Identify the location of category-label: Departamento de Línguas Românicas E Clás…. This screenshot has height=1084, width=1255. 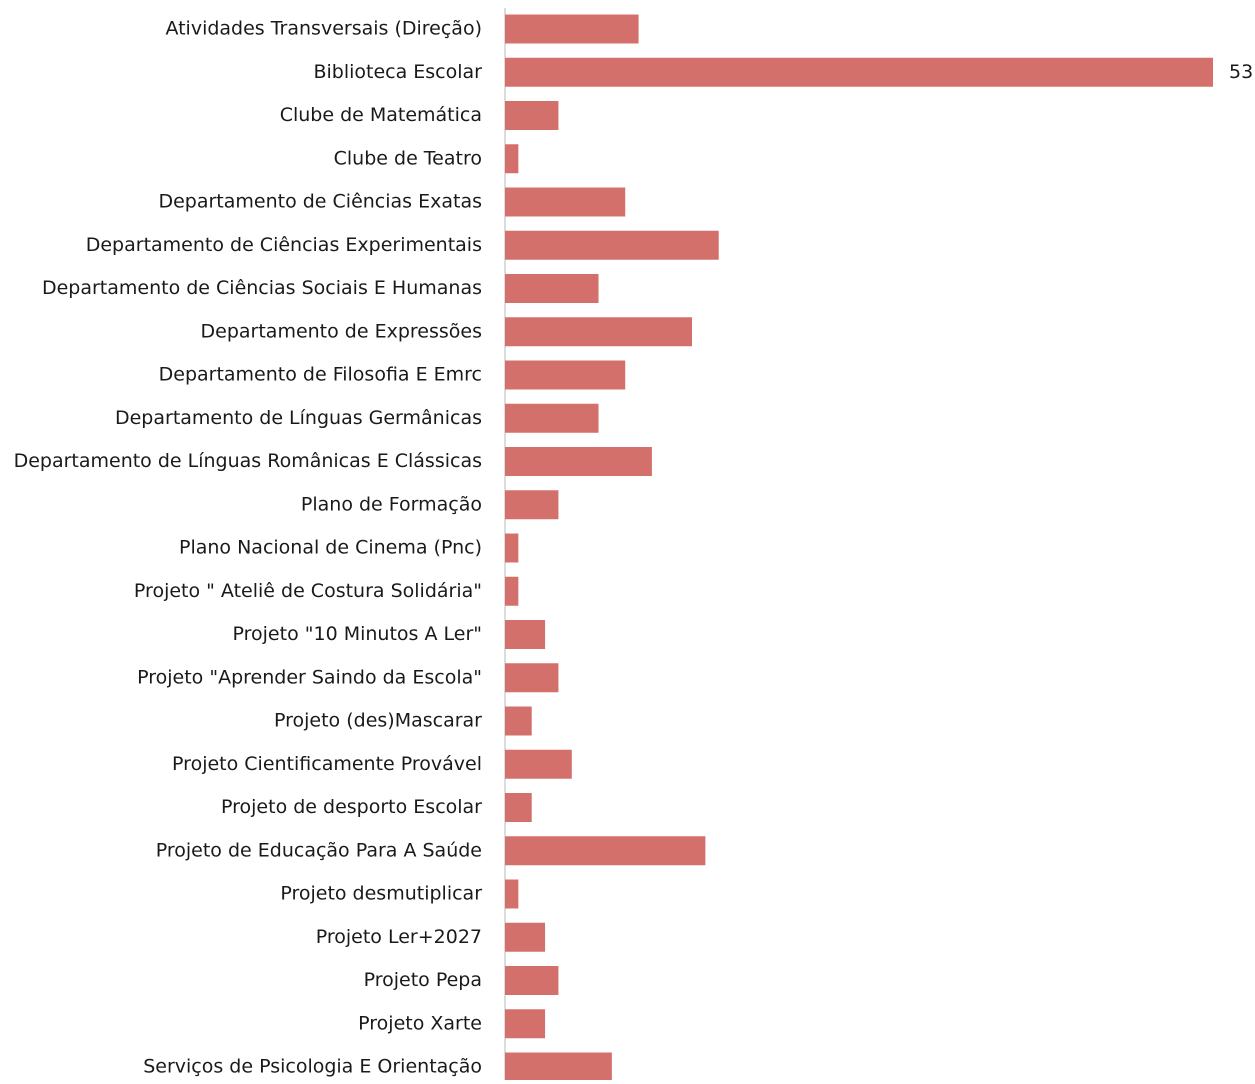
(248, 461).